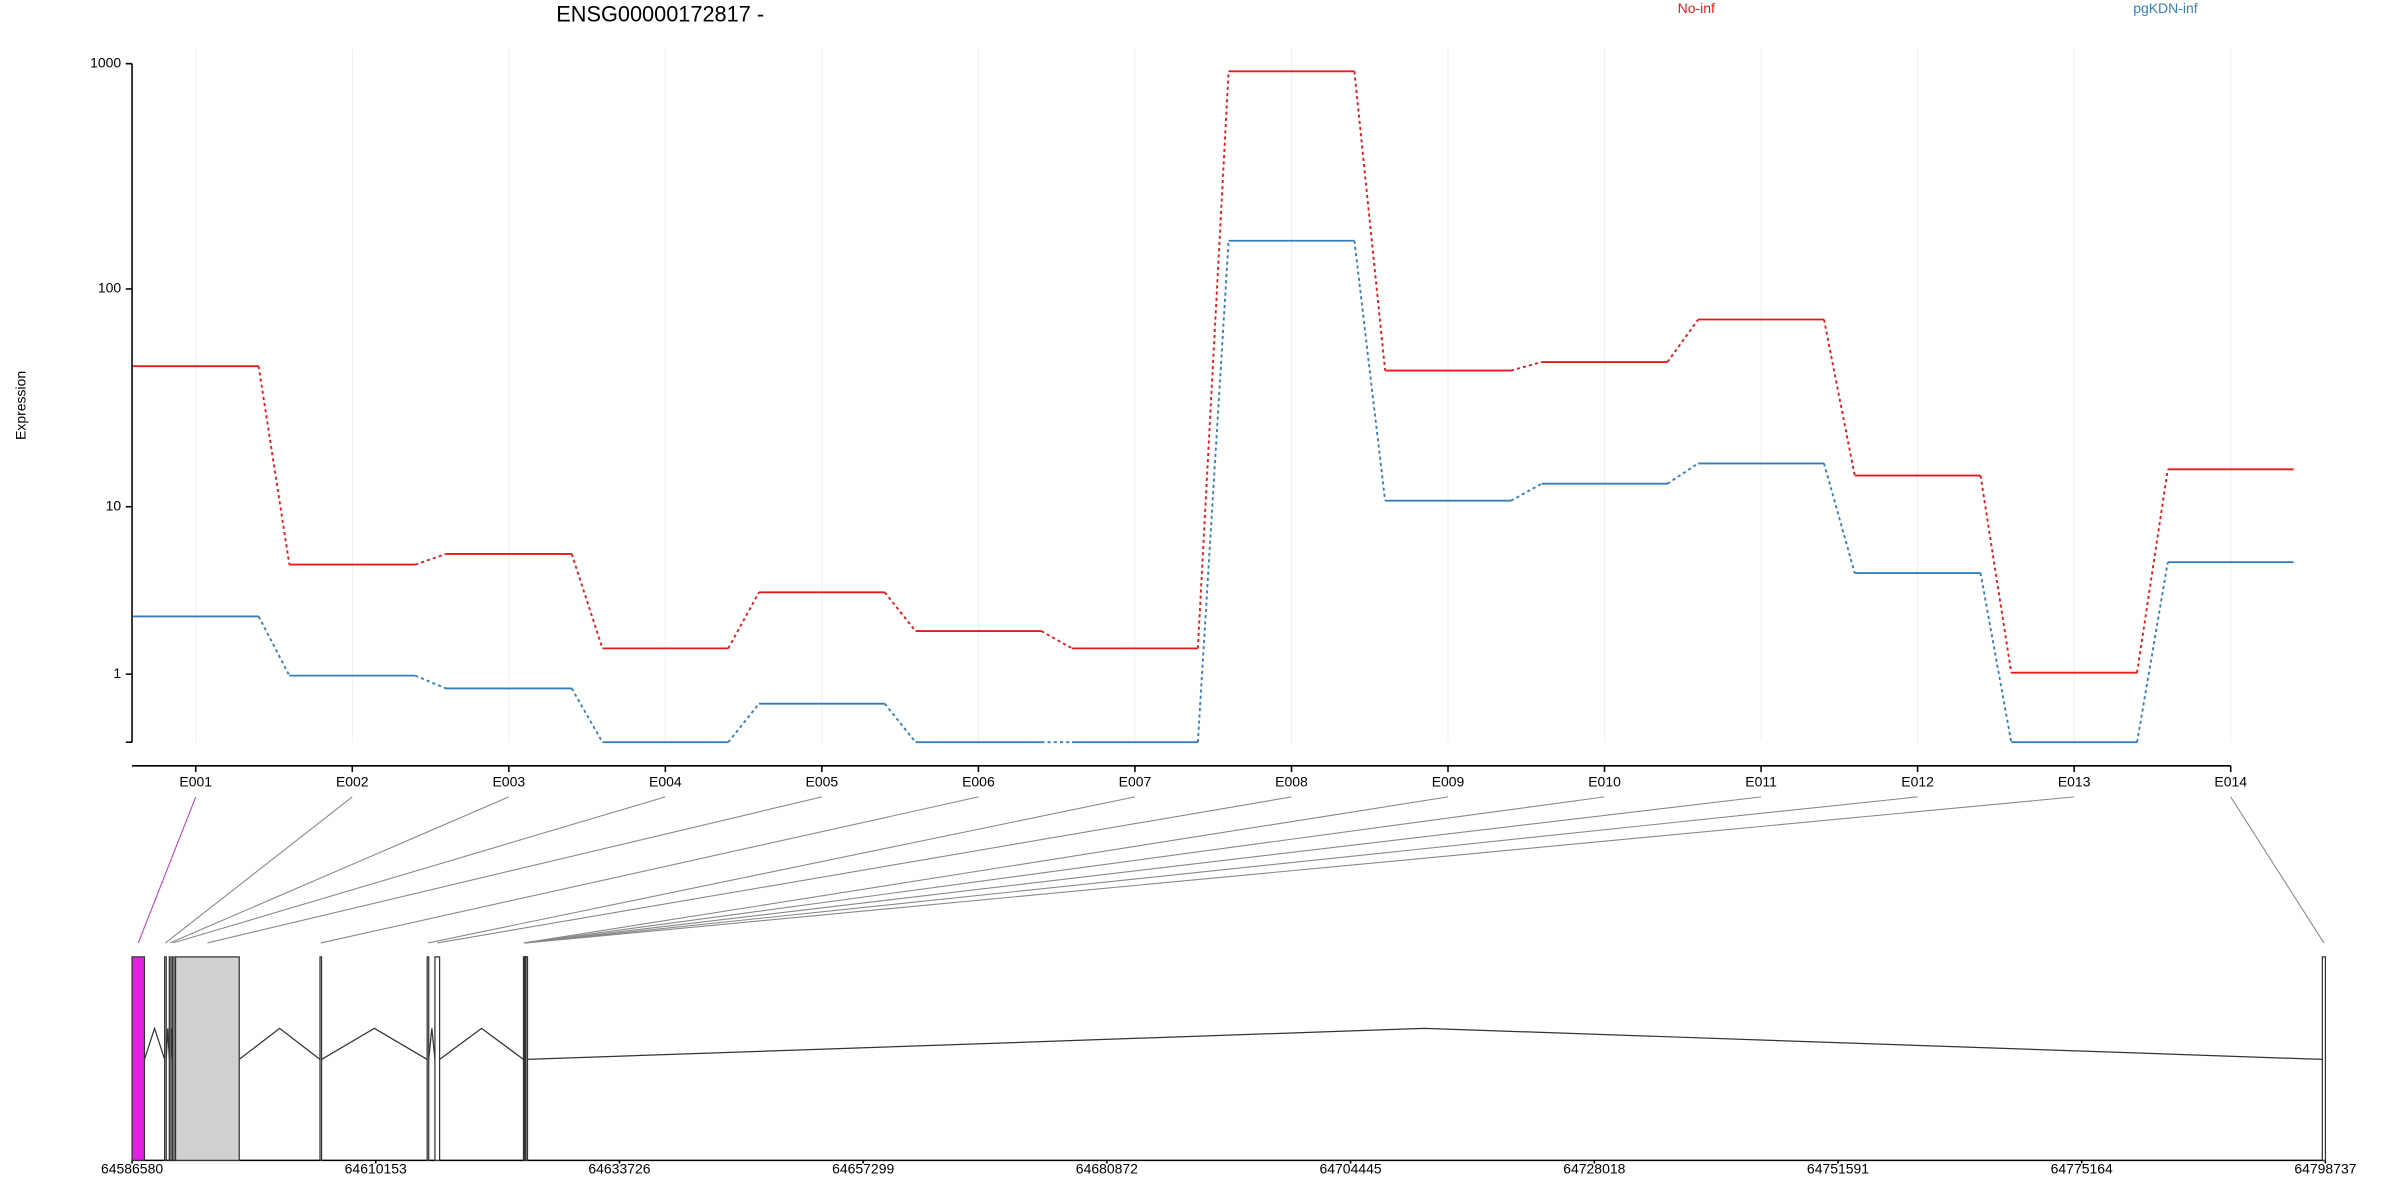  Describe the element at coordinates (352, 782) in the screenshot. I see `x-tick-label: E002` at that location.